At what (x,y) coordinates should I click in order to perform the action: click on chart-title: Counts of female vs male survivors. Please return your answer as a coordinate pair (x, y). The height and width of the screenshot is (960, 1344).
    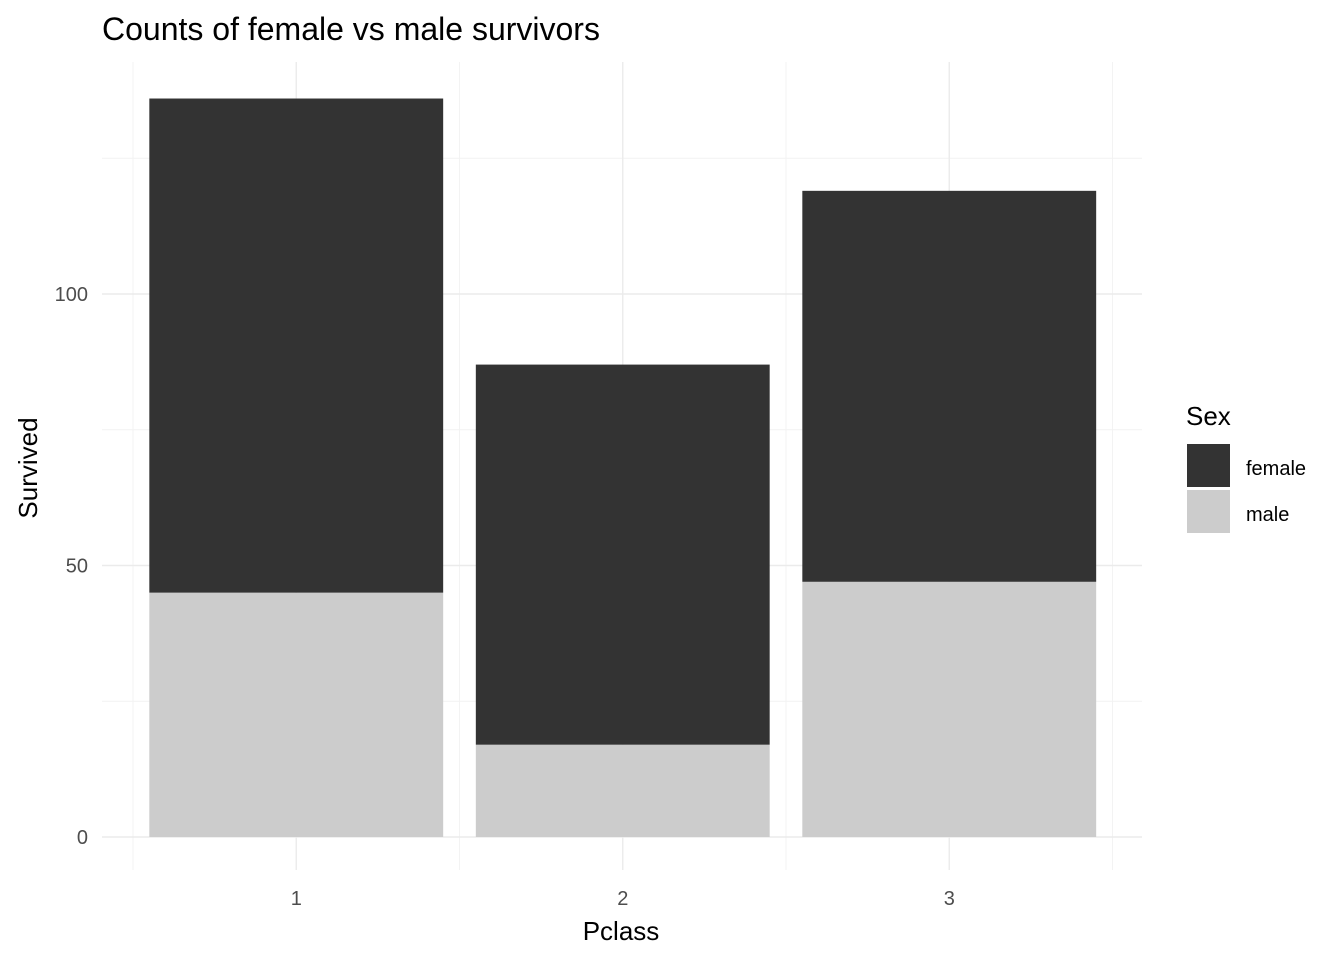
    Looking at the image, I should click on (351, 29).